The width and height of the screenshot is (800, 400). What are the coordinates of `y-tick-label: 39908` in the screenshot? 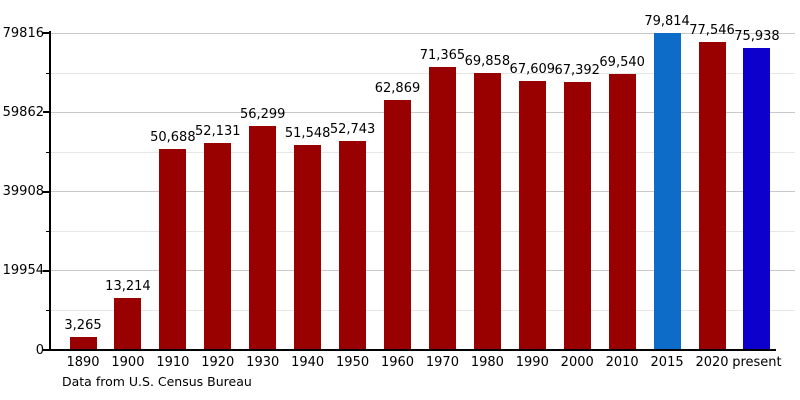 It's located at (23, 191).